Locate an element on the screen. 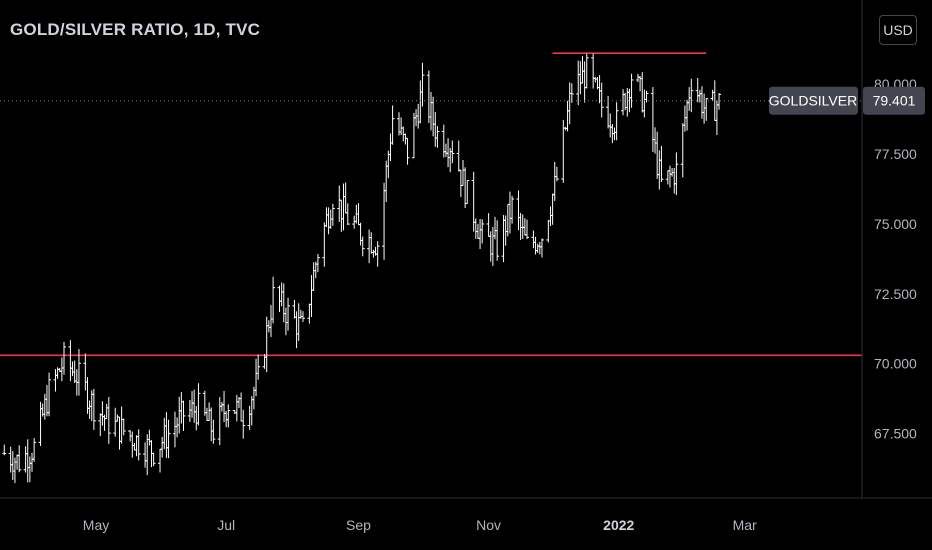 This screenshot has width=932, height=550. y-tick-label: 67.500 is located at coordinates (895, 434).